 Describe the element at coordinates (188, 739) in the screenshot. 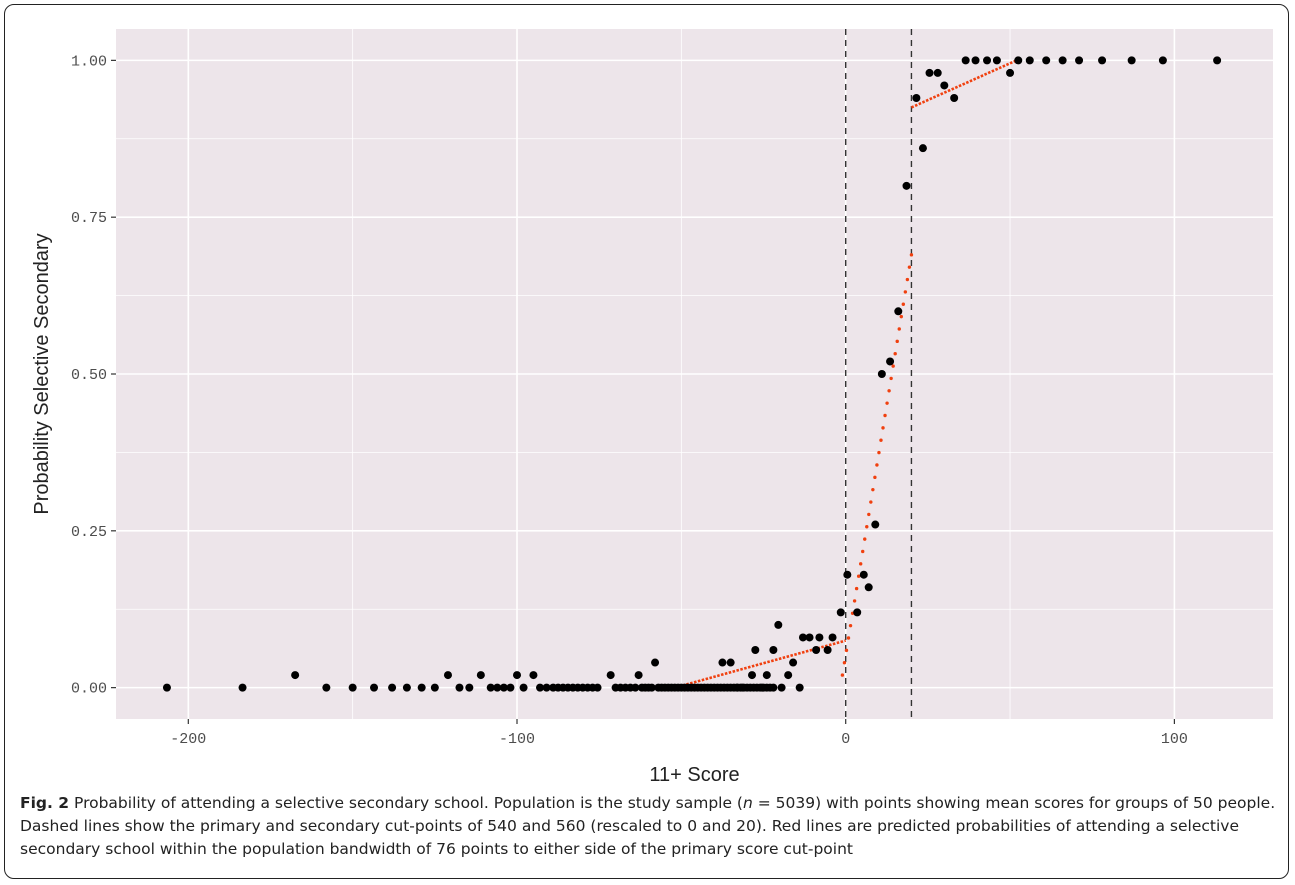

I see `x-tick-label: -200` at that location.